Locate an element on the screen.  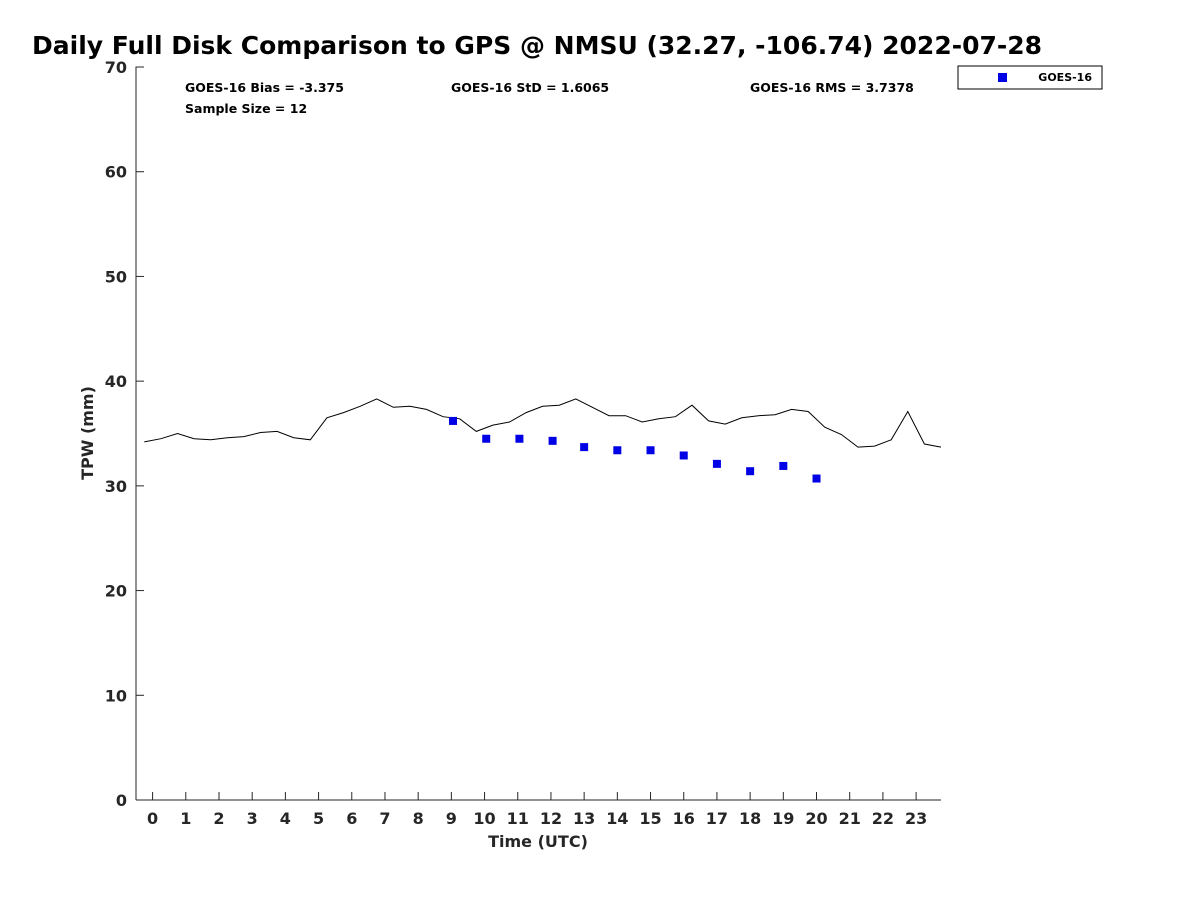
x-tick-label: 17 is located at coordinates (717, 818).